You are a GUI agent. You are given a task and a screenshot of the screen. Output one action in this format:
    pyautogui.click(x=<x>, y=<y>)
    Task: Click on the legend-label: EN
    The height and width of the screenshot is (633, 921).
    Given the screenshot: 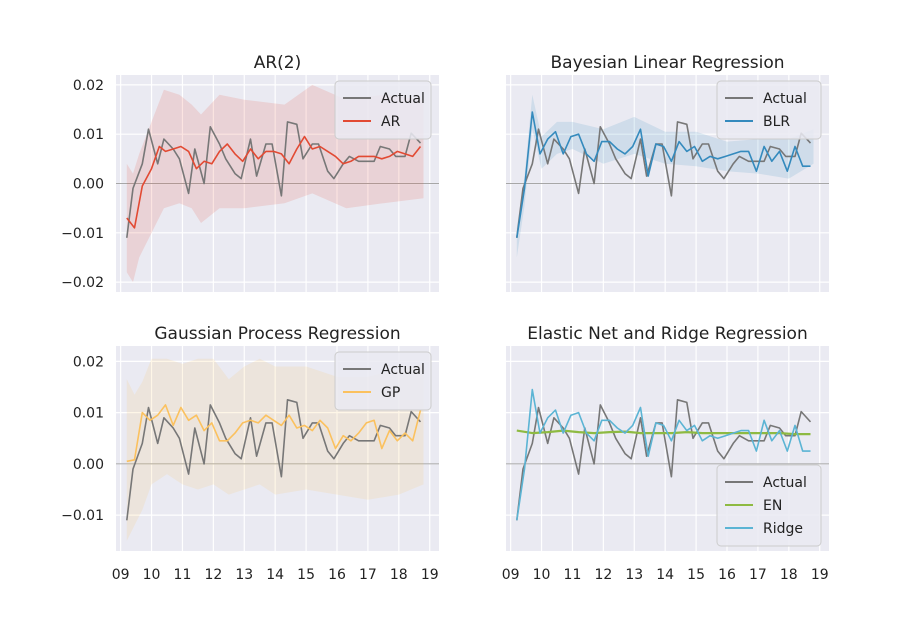 What is the action you would take?
    pyautogui.click(x=772, y=506)
    